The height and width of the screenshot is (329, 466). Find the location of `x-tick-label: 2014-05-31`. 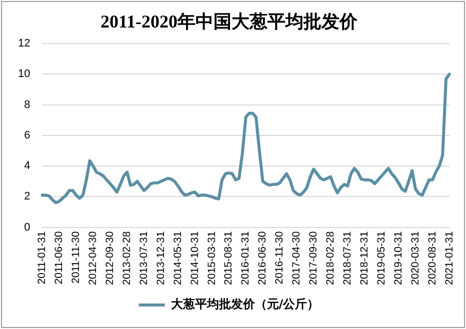

x-tick-label: 2014-05-31 is located at coordinates (178, 258).